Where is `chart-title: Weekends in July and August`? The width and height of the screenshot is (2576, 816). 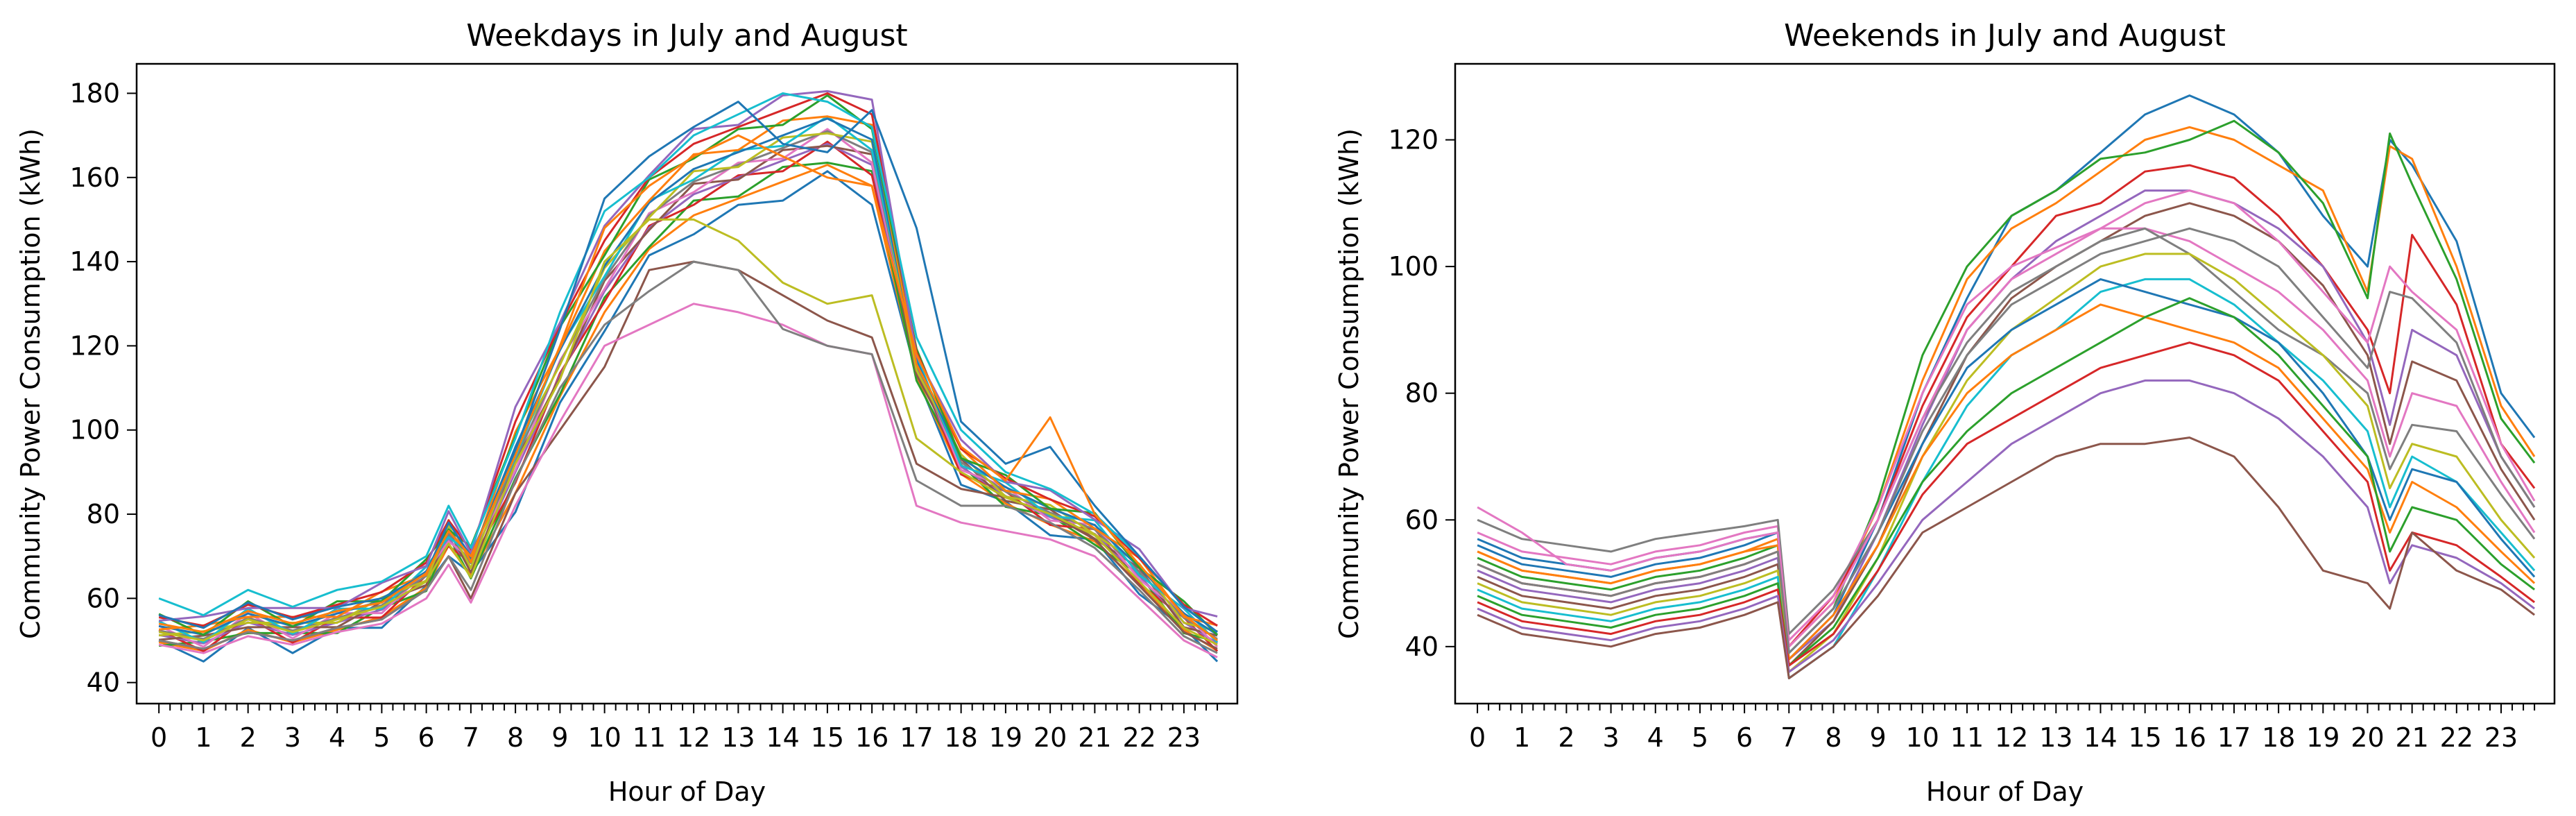
chart-title: Weekends in July and August is located at coordinates (2005, 35).